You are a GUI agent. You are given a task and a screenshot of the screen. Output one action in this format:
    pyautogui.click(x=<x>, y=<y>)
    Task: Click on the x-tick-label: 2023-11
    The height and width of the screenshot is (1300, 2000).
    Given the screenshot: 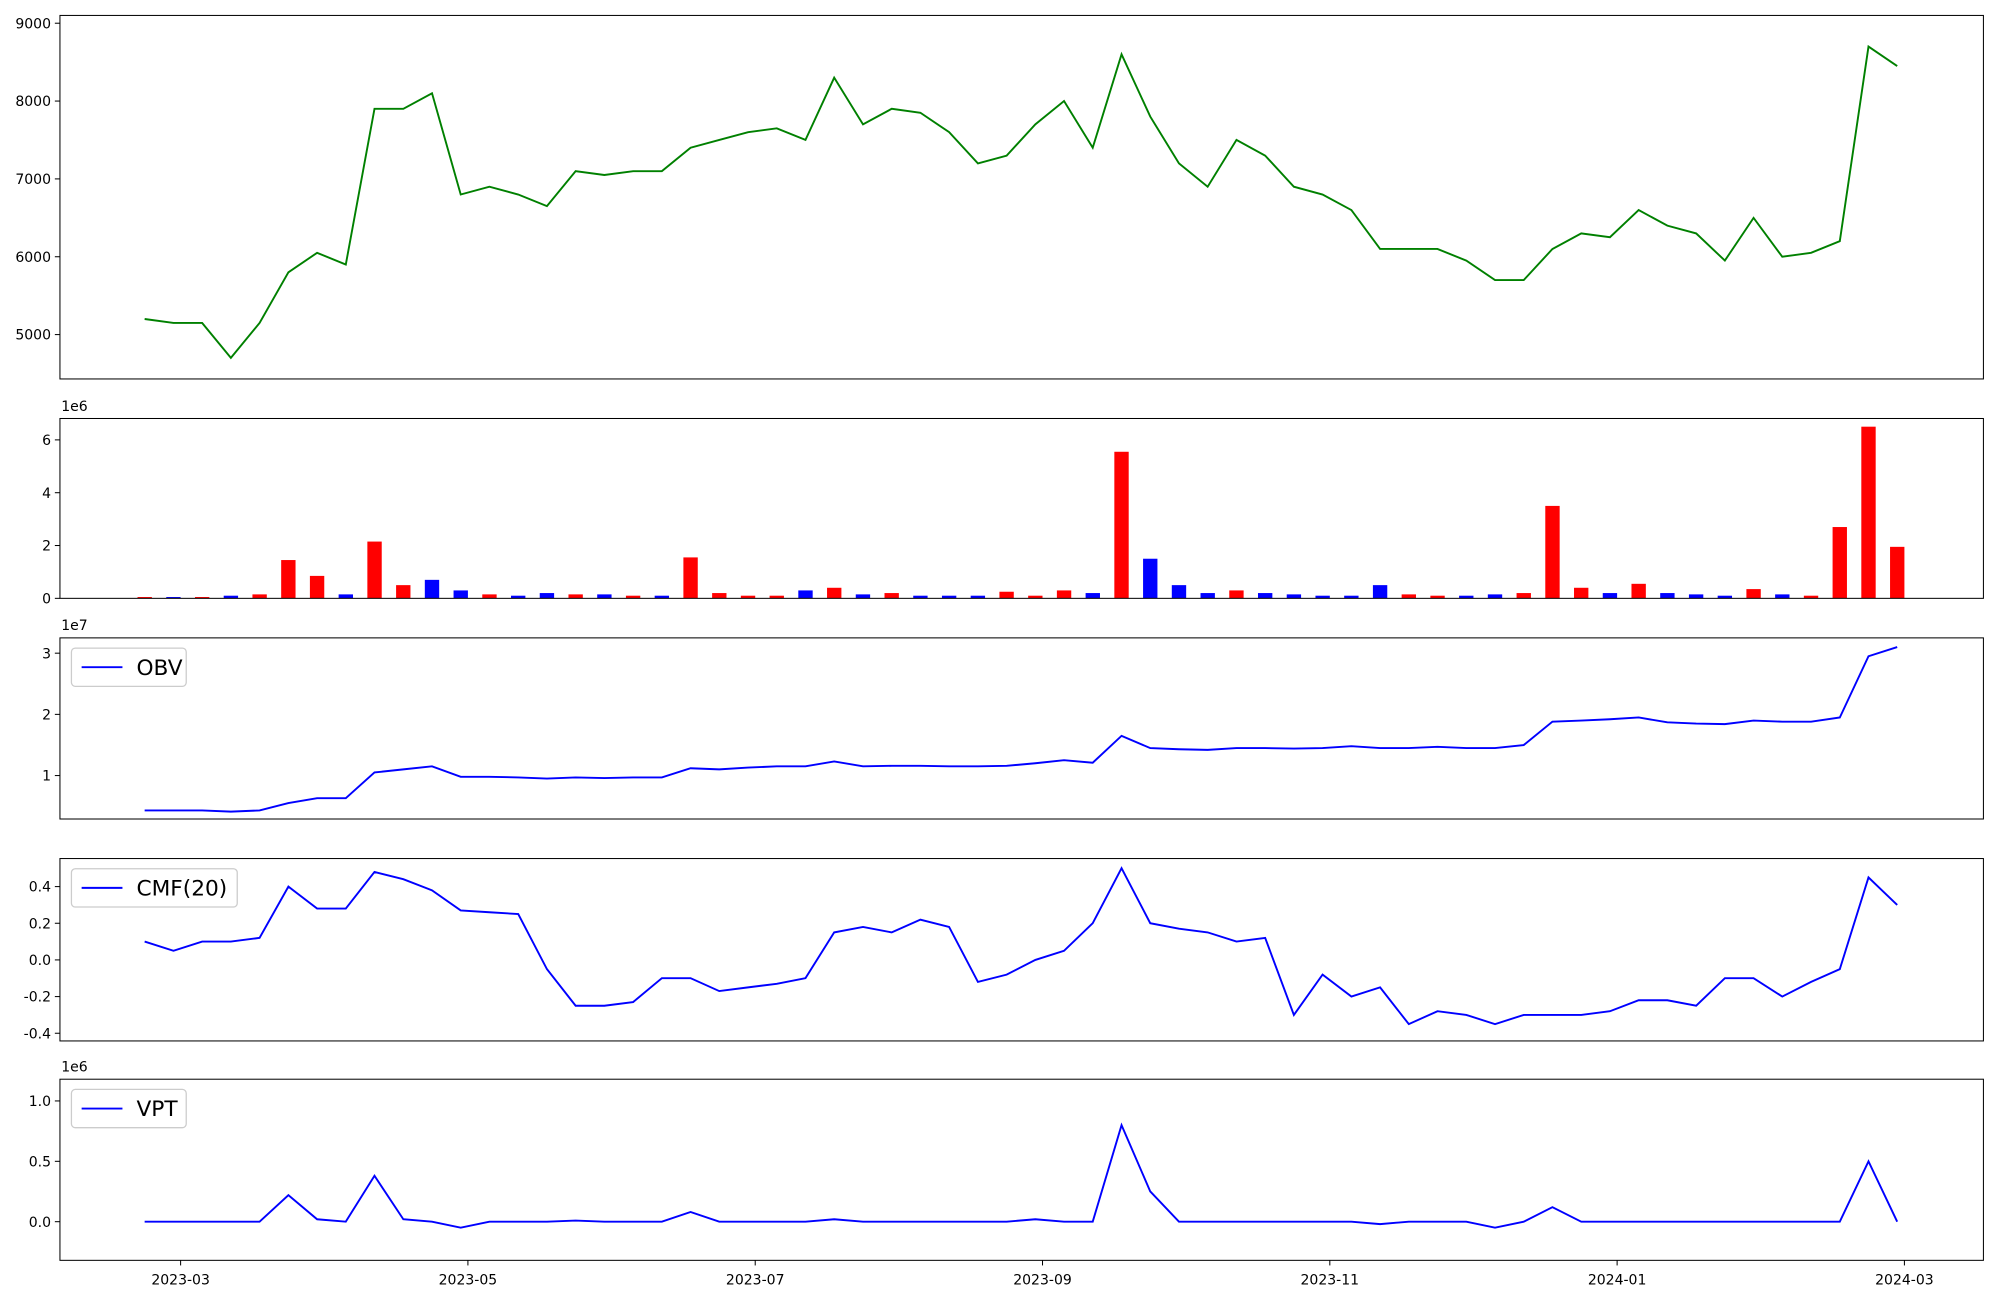 What is the action you would take?
    pyautogui.click(x=1330, y=1281)
    